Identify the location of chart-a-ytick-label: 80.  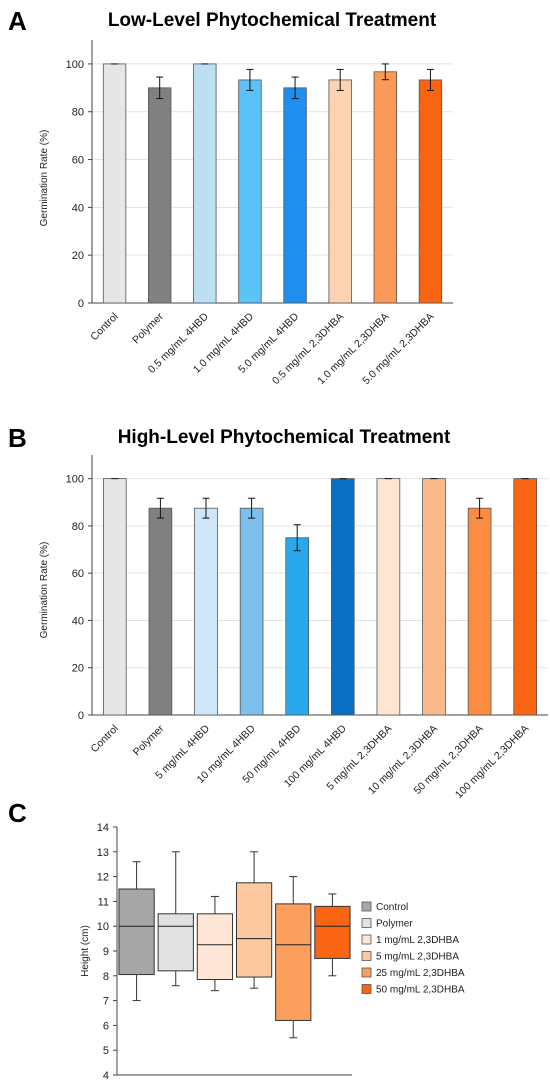
(78, 113).